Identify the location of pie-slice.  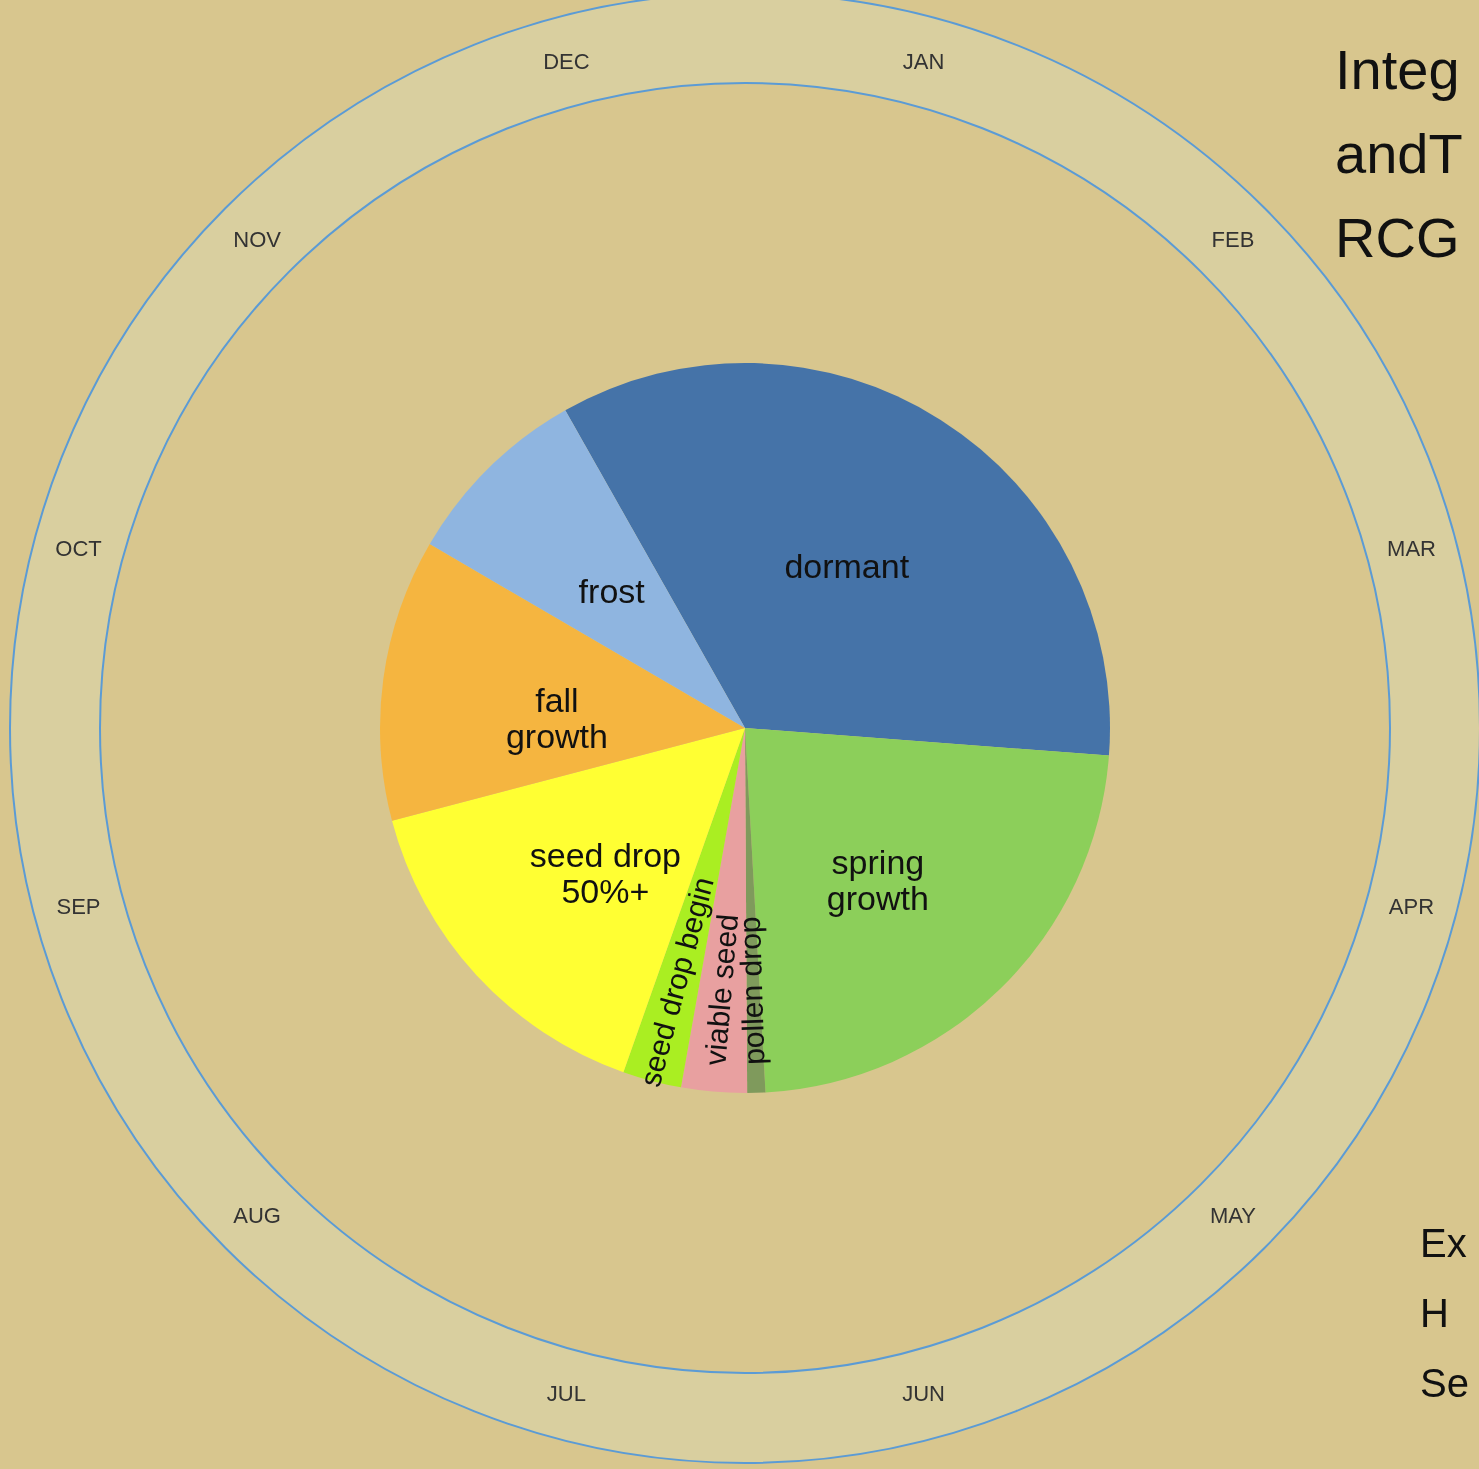
(562, 682).